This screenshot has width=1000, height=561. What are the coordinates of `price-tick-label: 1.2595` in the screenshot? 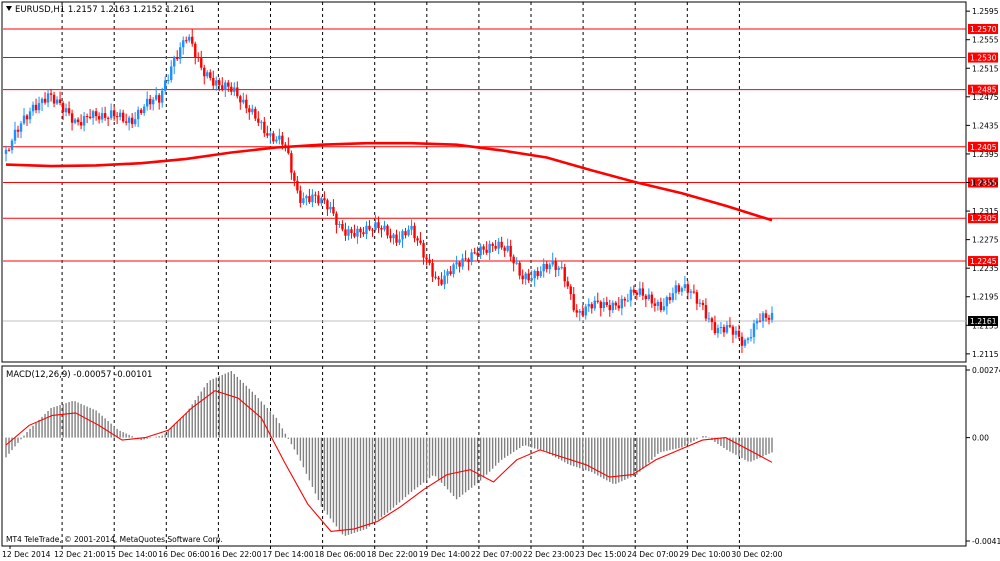 It's located at (985, 11).